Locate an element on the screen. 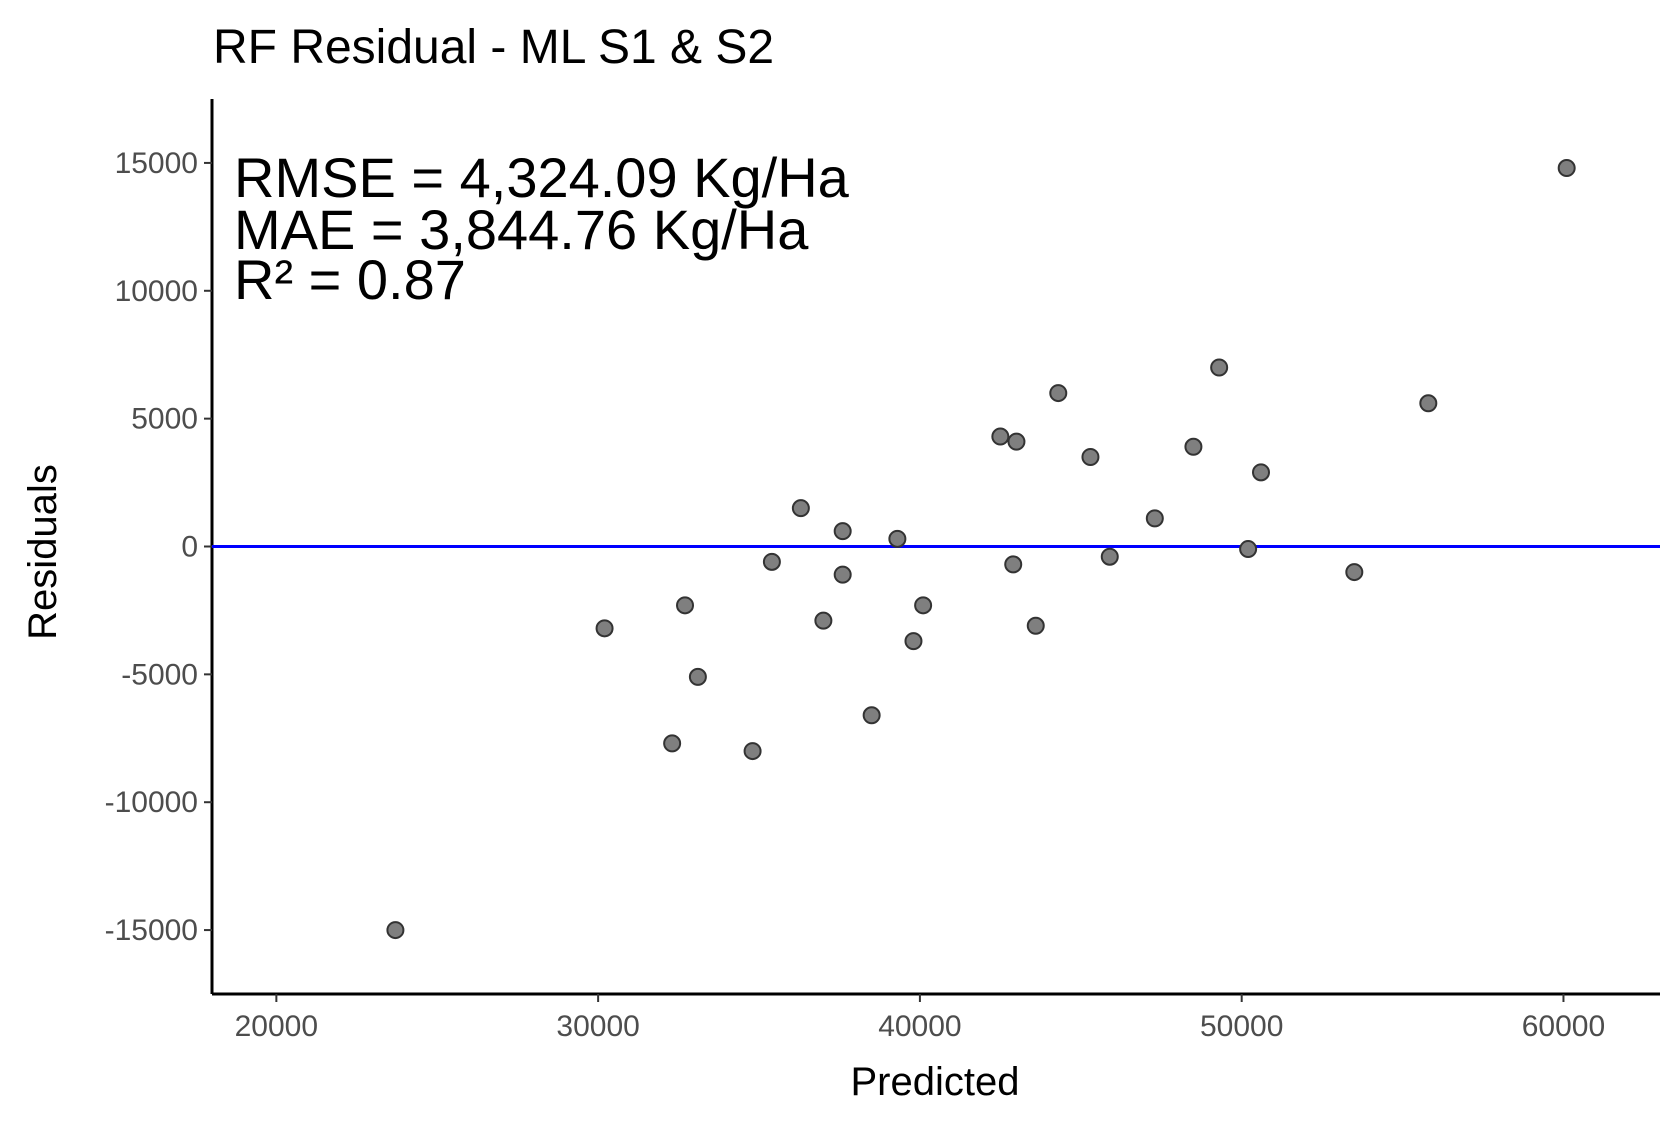 The width and height of the screenshot is (1675, 1125). y-tick-label: -10000 is located at coordinates (151, 802).